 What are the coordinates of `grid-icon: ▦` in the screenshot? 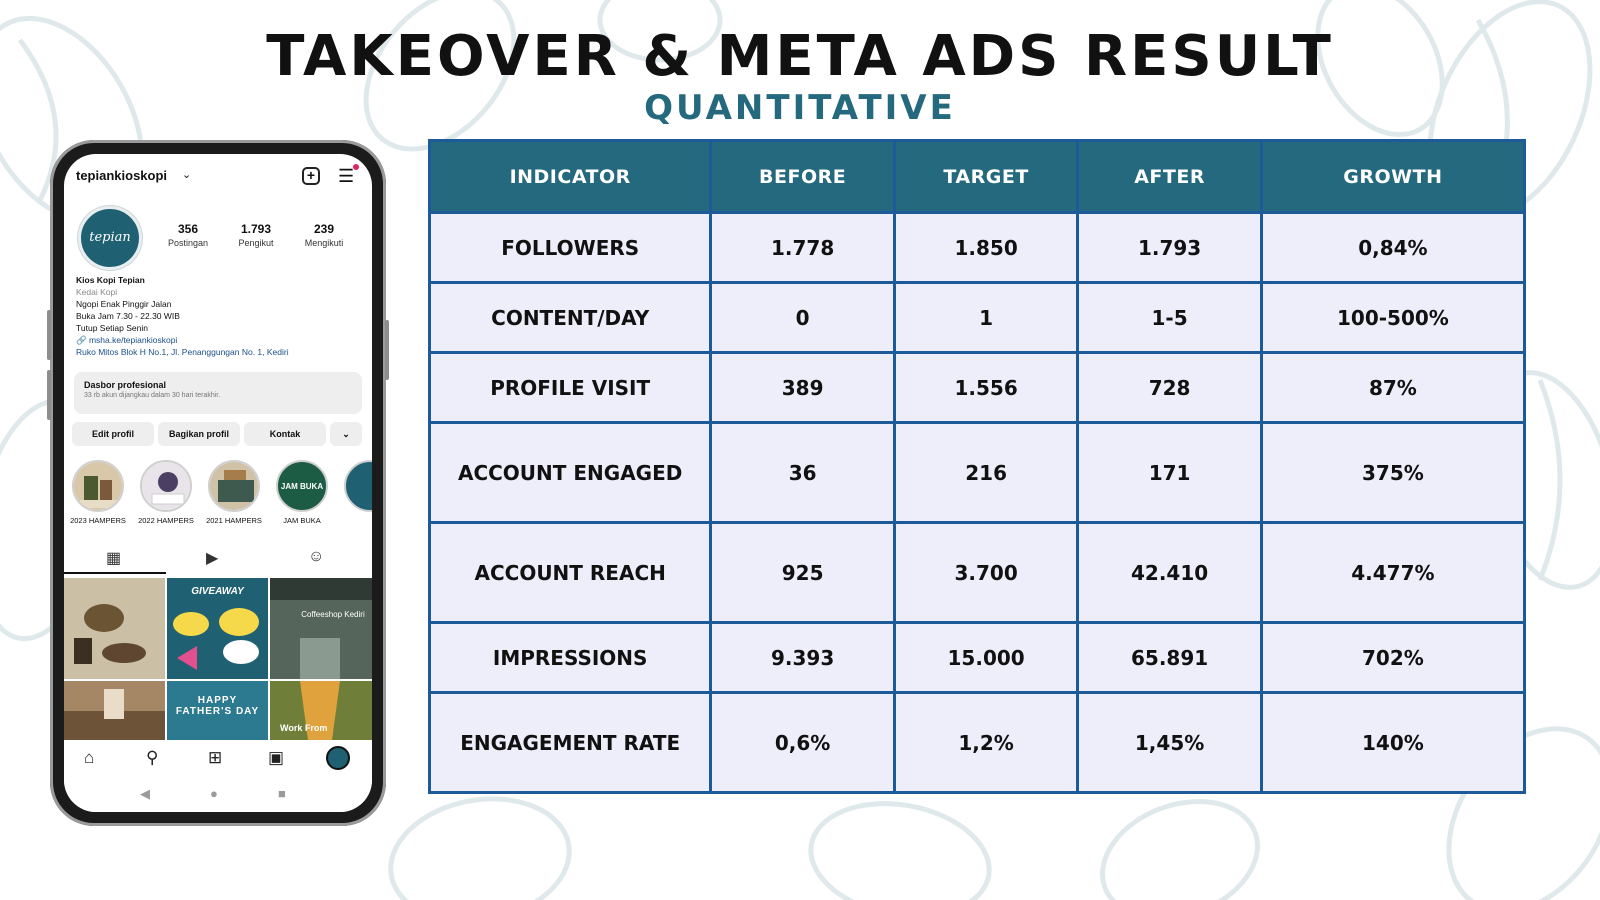 It's located at (114, 558).